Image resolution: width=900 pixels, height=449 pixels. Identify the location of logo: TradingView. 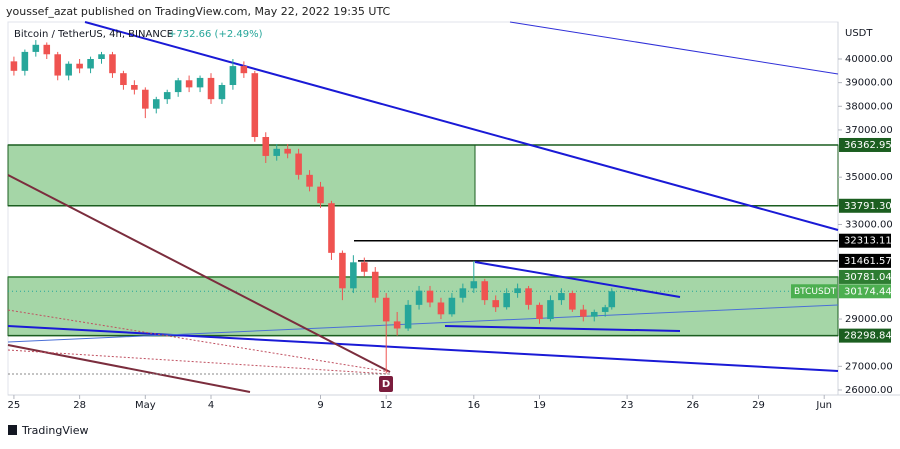
(48, 430).